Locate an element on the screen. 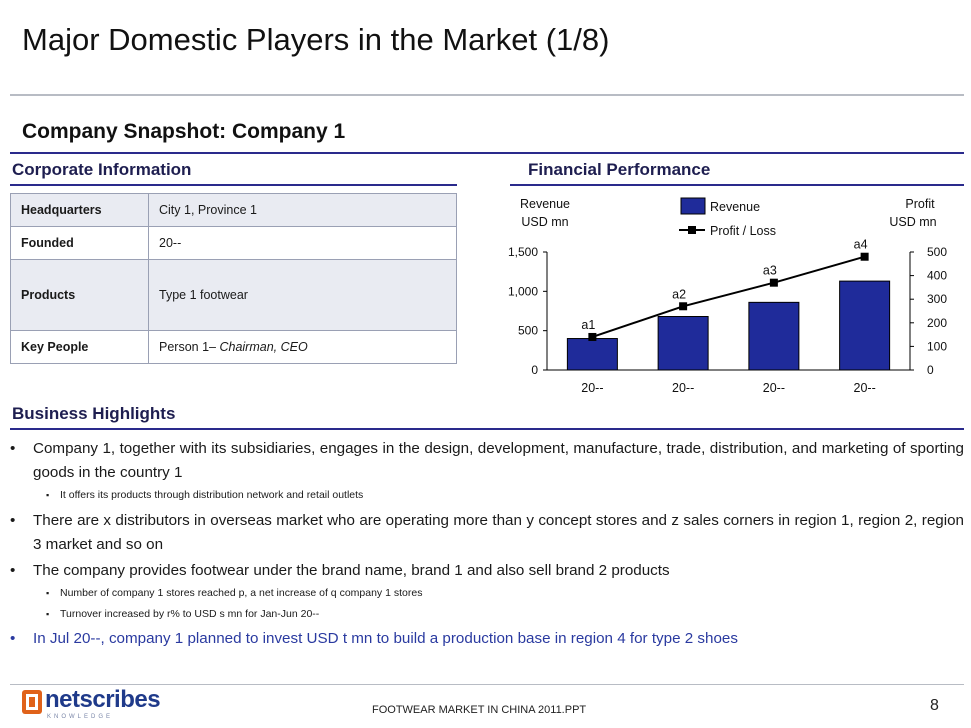 The height and width of the screenshot is (728, 971). left-tick-label: 0 is located at coordinates (534, 370).